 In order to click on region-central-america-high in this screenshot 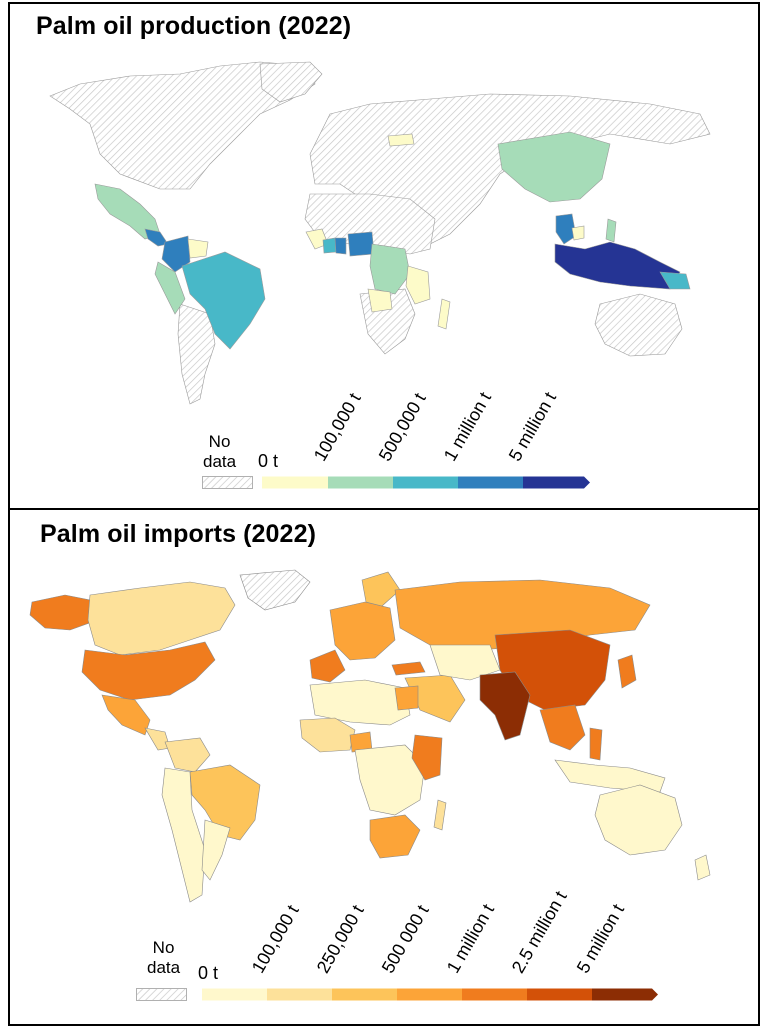, I will do `click(156, 237)`.